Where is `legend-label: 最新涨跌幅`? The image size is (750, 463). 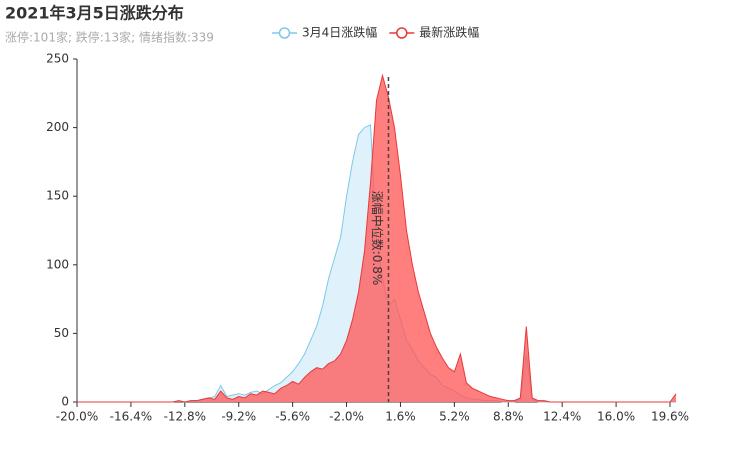
legend-label: 最新涨跌幅 is located at coordinates (449, 32).